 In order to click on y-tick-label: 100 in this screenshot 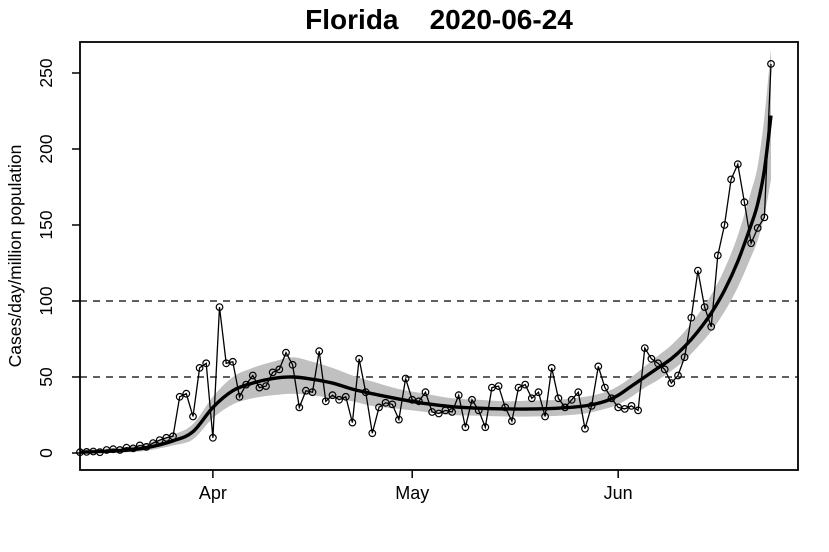, I will do `click(46, 300)`.